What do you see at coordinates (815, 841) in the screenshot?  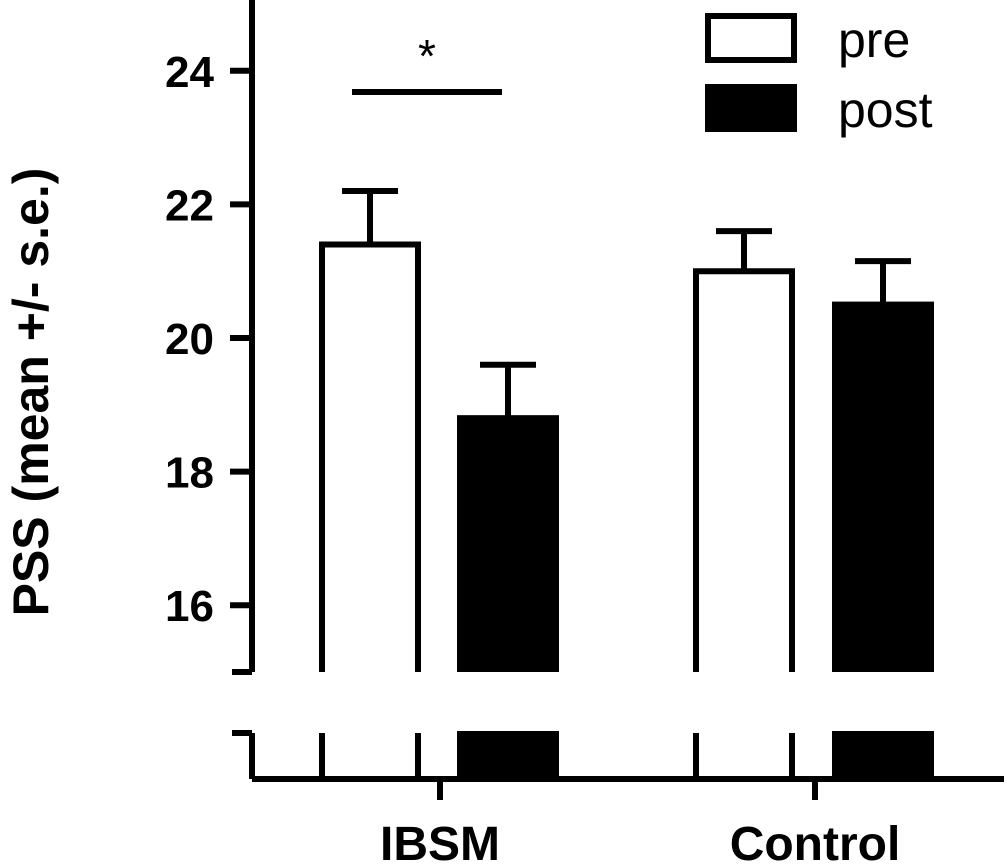 I see `x-category-label-control: Control` at bounding box center [815, 841].